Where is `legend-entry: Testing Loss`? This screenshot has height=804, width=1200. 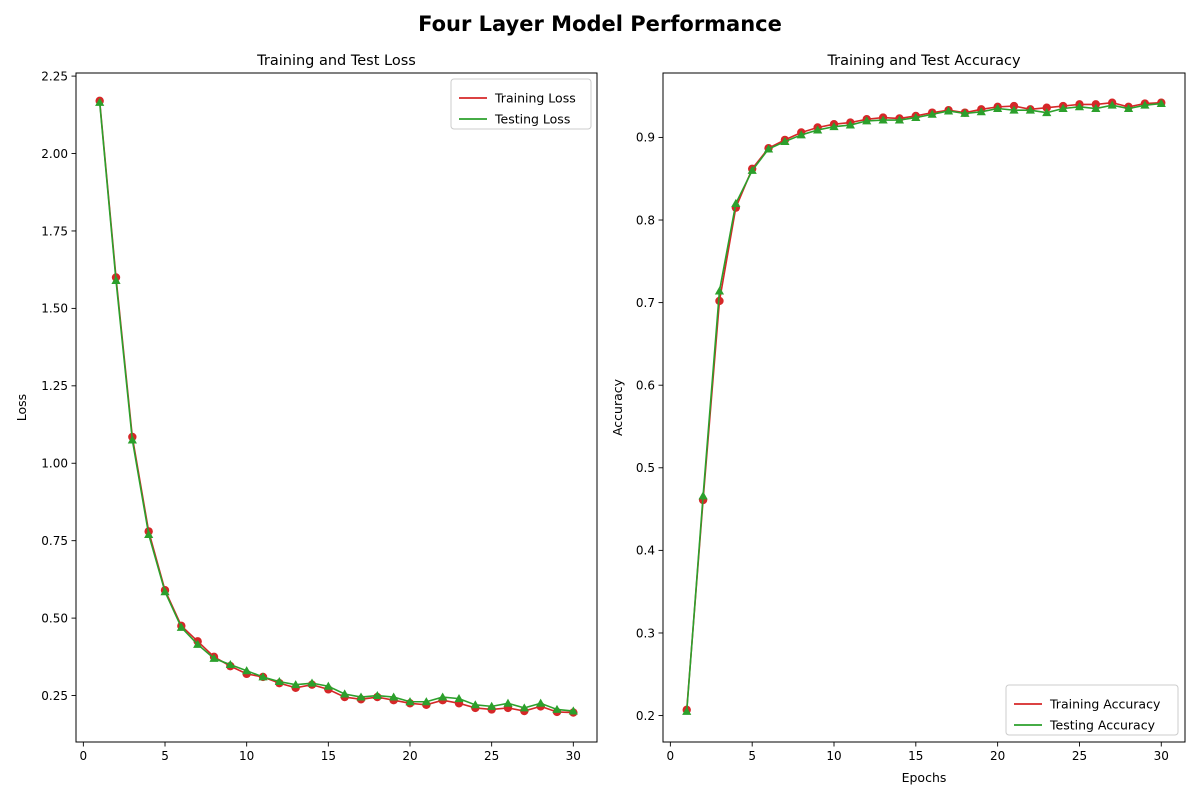
legend-entry: Testing Loss is located at coordinates (532, 119).